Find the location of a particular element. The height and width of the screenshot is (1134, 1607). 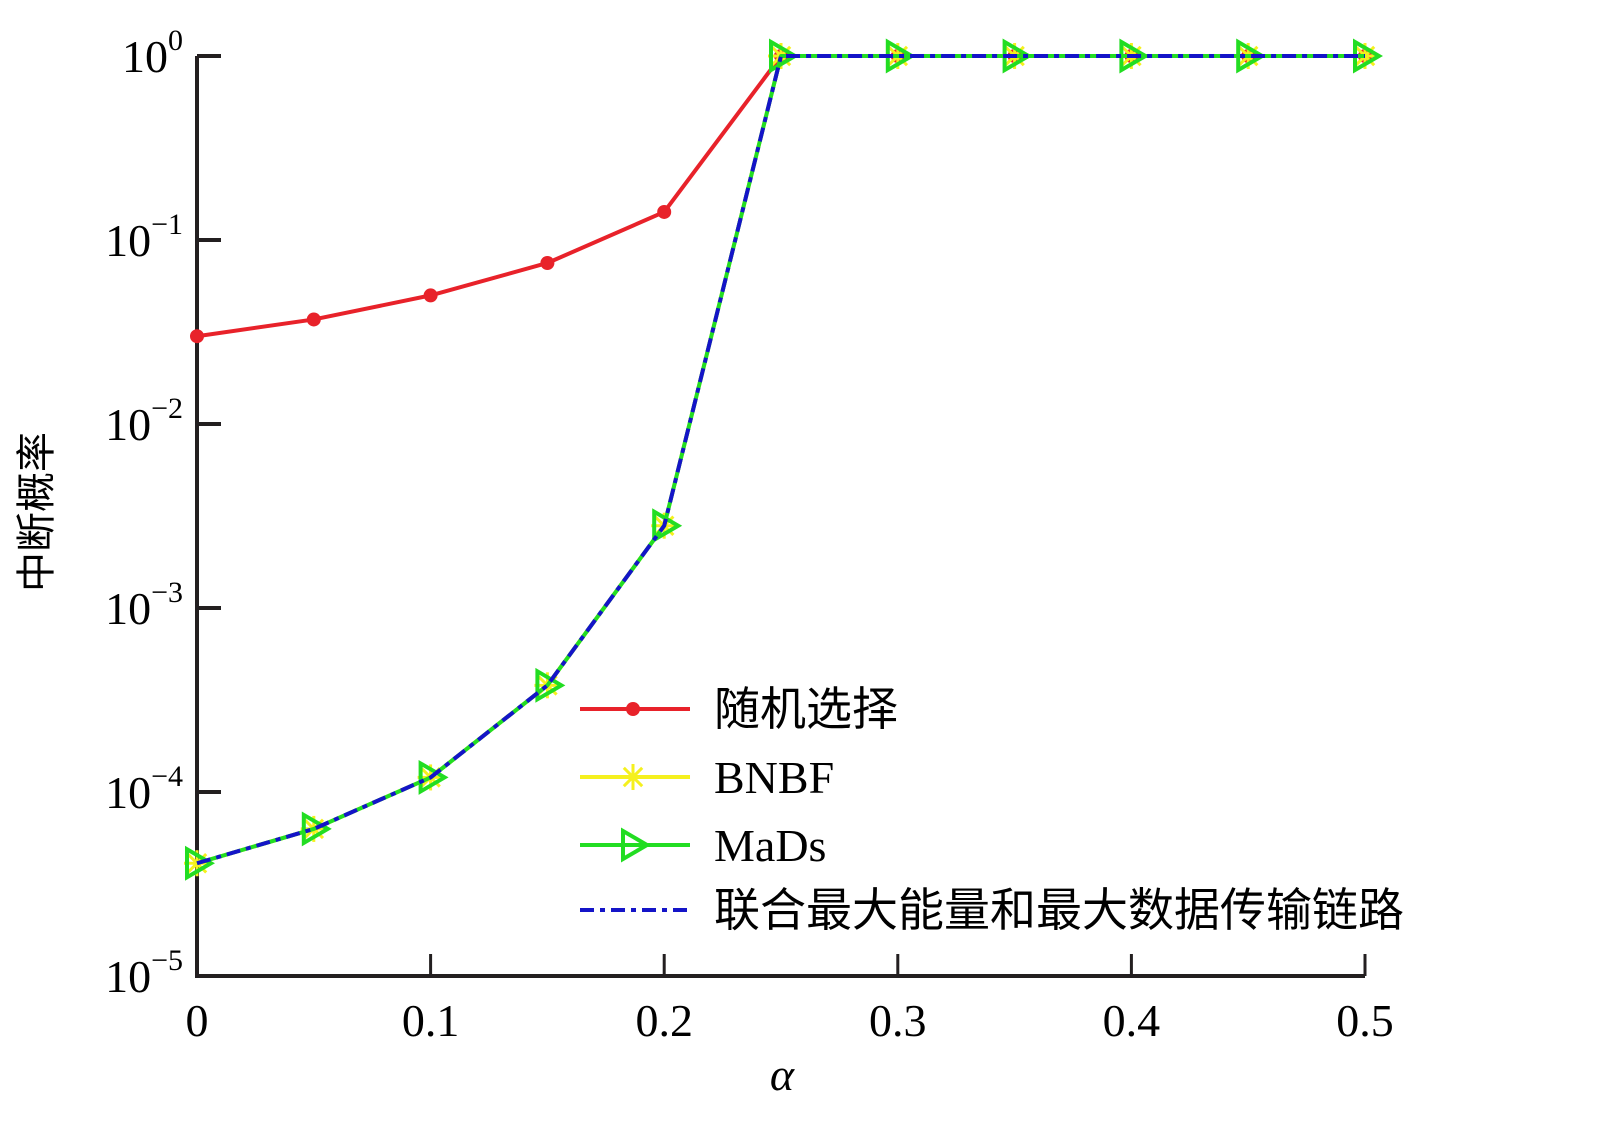

y-tick-label: 10⁰ is located at coordinates (152, 53).